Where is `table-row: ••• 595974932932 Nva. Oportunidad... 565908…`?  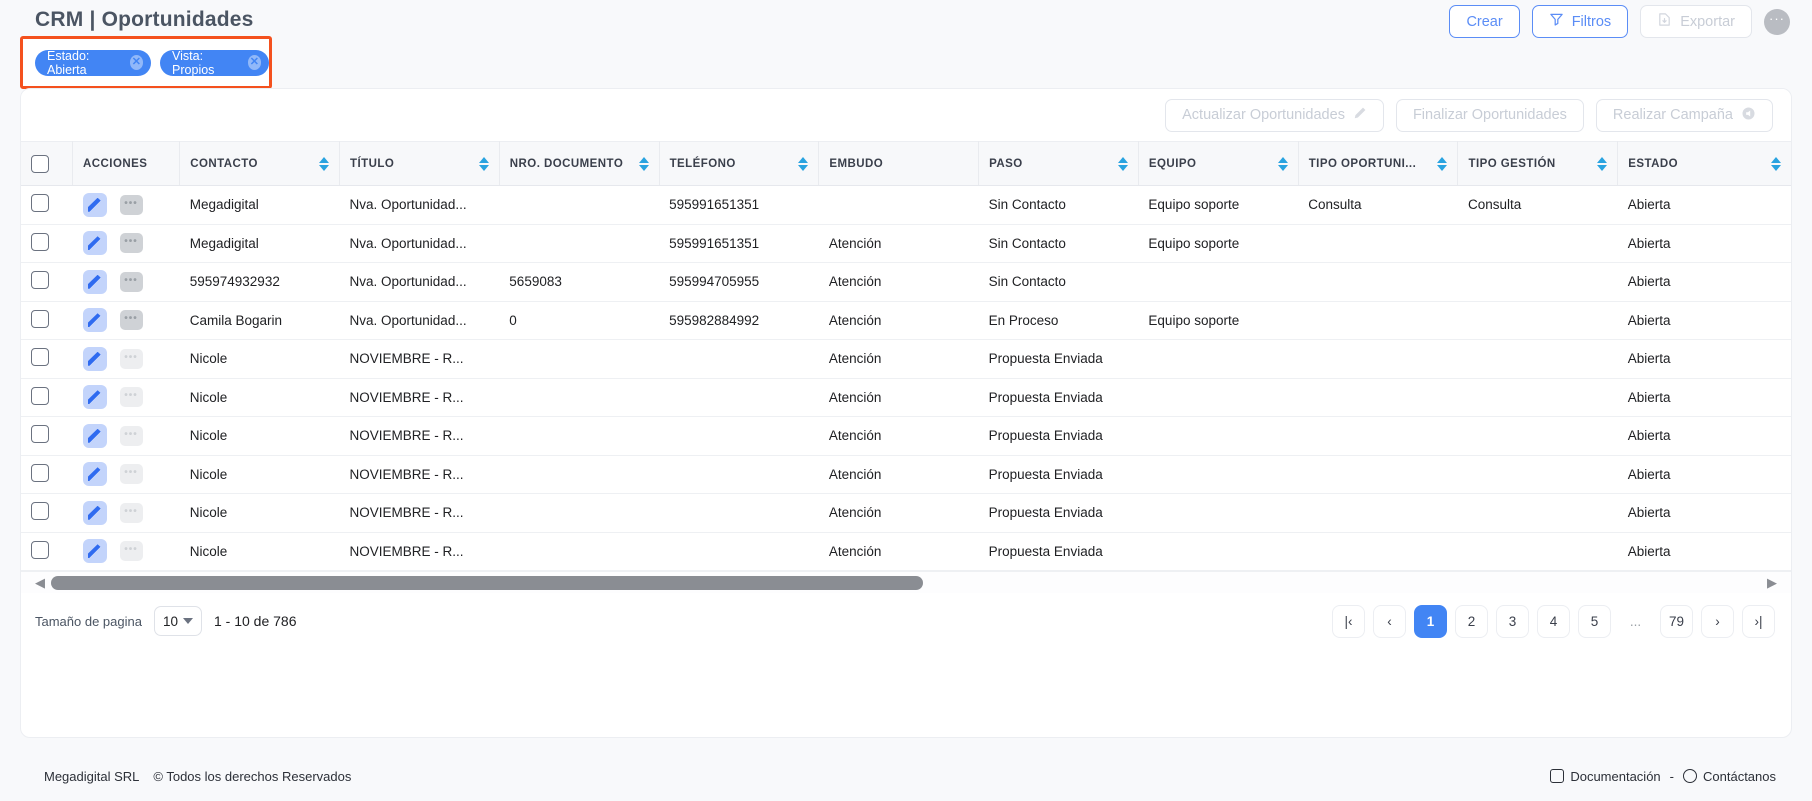 table-row: ••• 595974932932 Nva. Oportunidad... 565908… is located at coordinates (906, 282).